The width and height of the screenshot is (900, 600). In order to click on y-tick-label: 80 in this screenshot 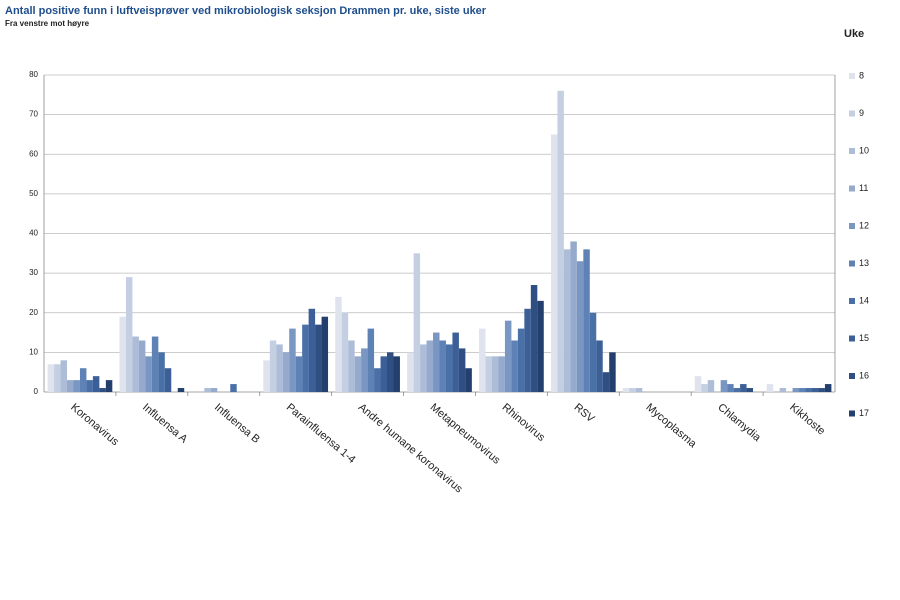, I will do `click(33, 74)`.